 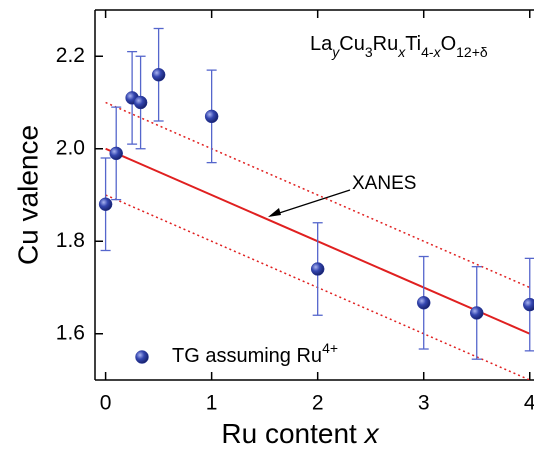 What do you see at coordinates (427, 52) in the screenshot?
I see `formula-part: 4-` at bounding box center [427, 52].